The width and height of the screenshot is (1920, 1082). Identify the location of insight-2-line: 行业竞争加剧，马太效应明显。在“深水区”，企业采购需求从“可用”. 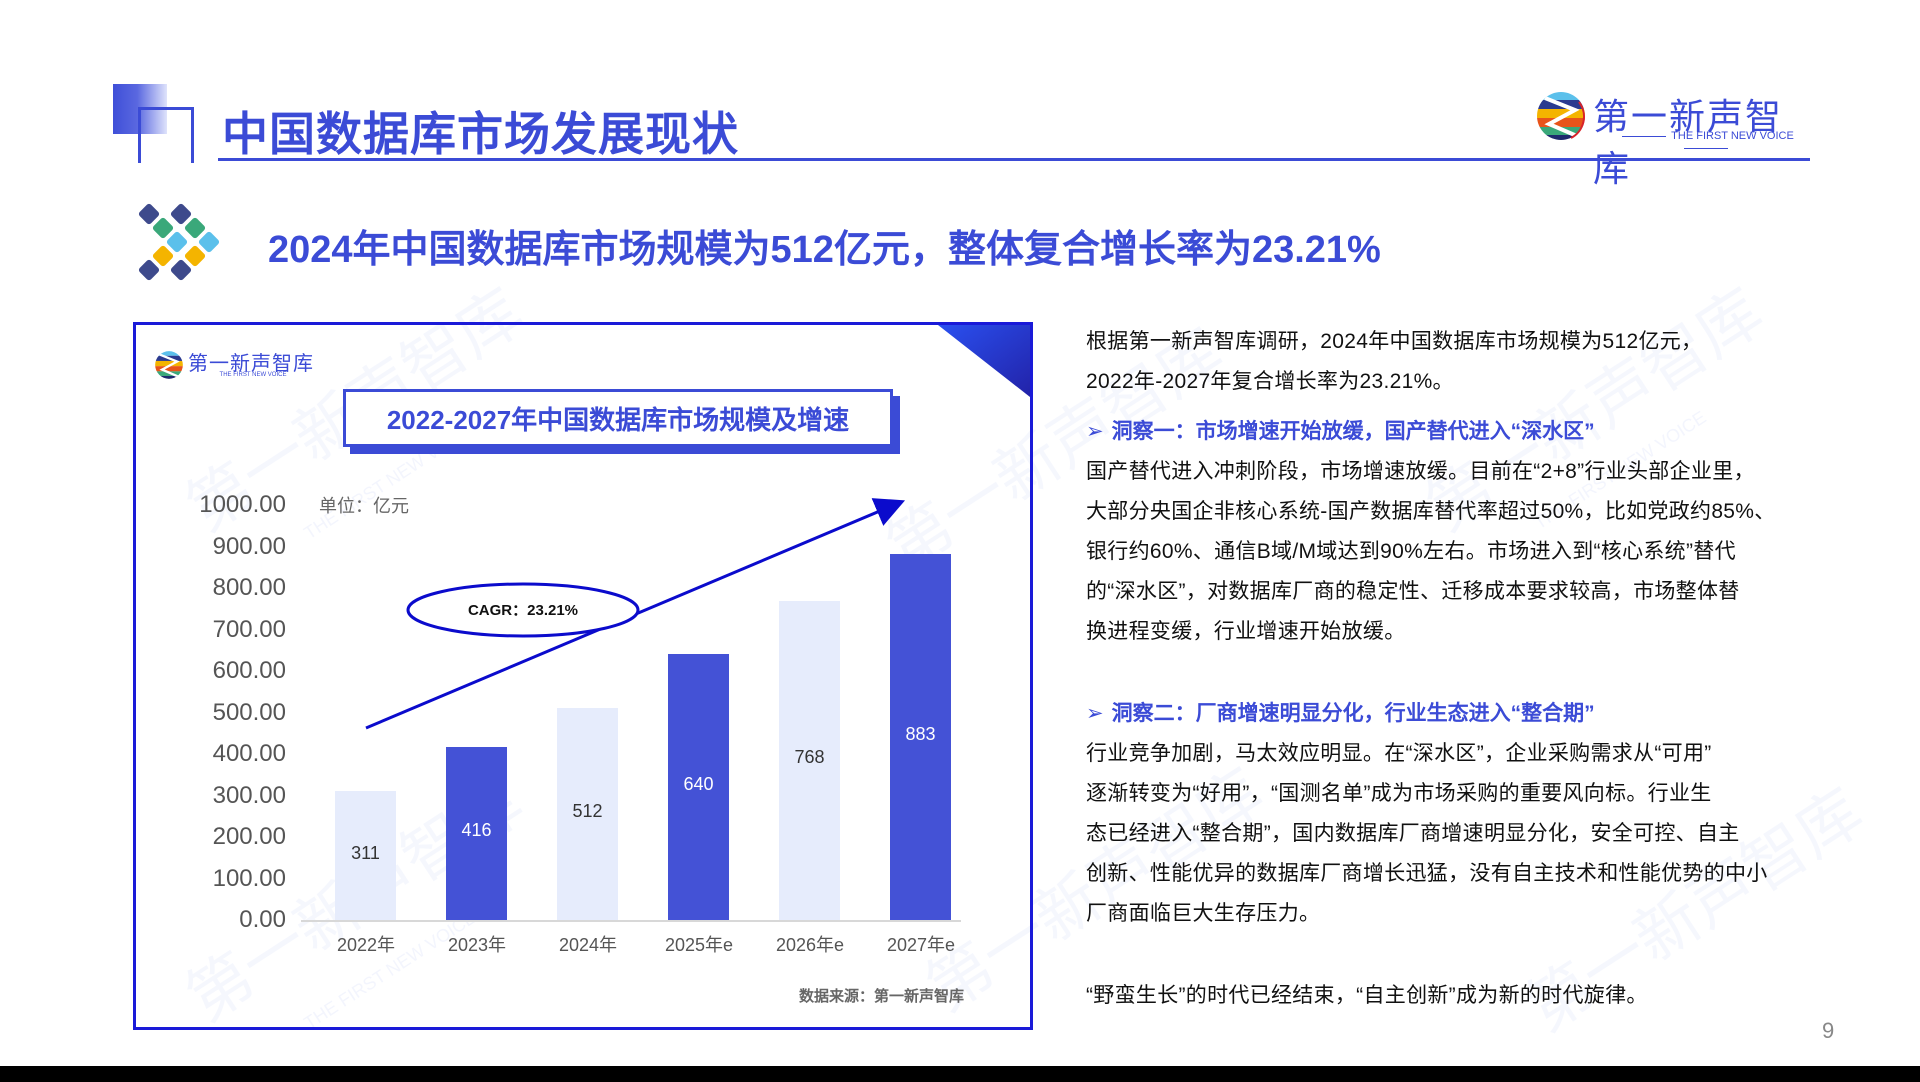
(1399, 753).